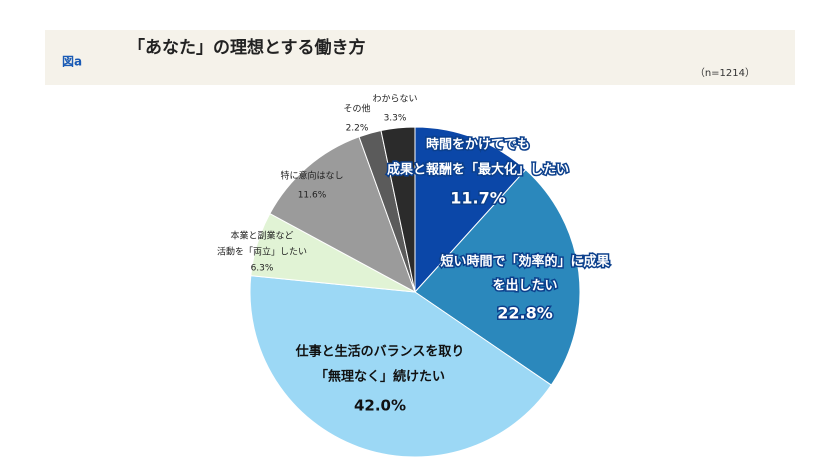  I want to click on category-label: 「無理なく」続けたい, so click(380, 377).